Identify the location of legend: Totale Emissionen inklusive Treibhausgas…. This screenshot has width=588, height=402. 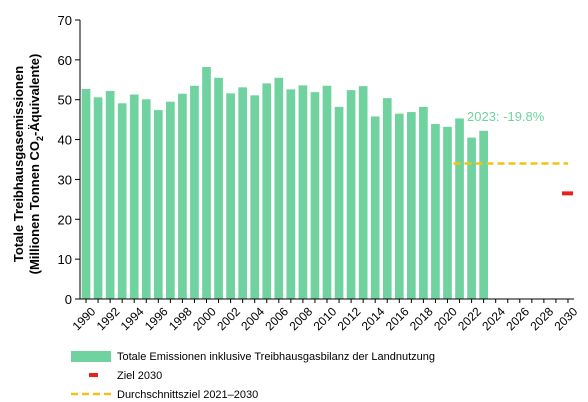
(253, 376).